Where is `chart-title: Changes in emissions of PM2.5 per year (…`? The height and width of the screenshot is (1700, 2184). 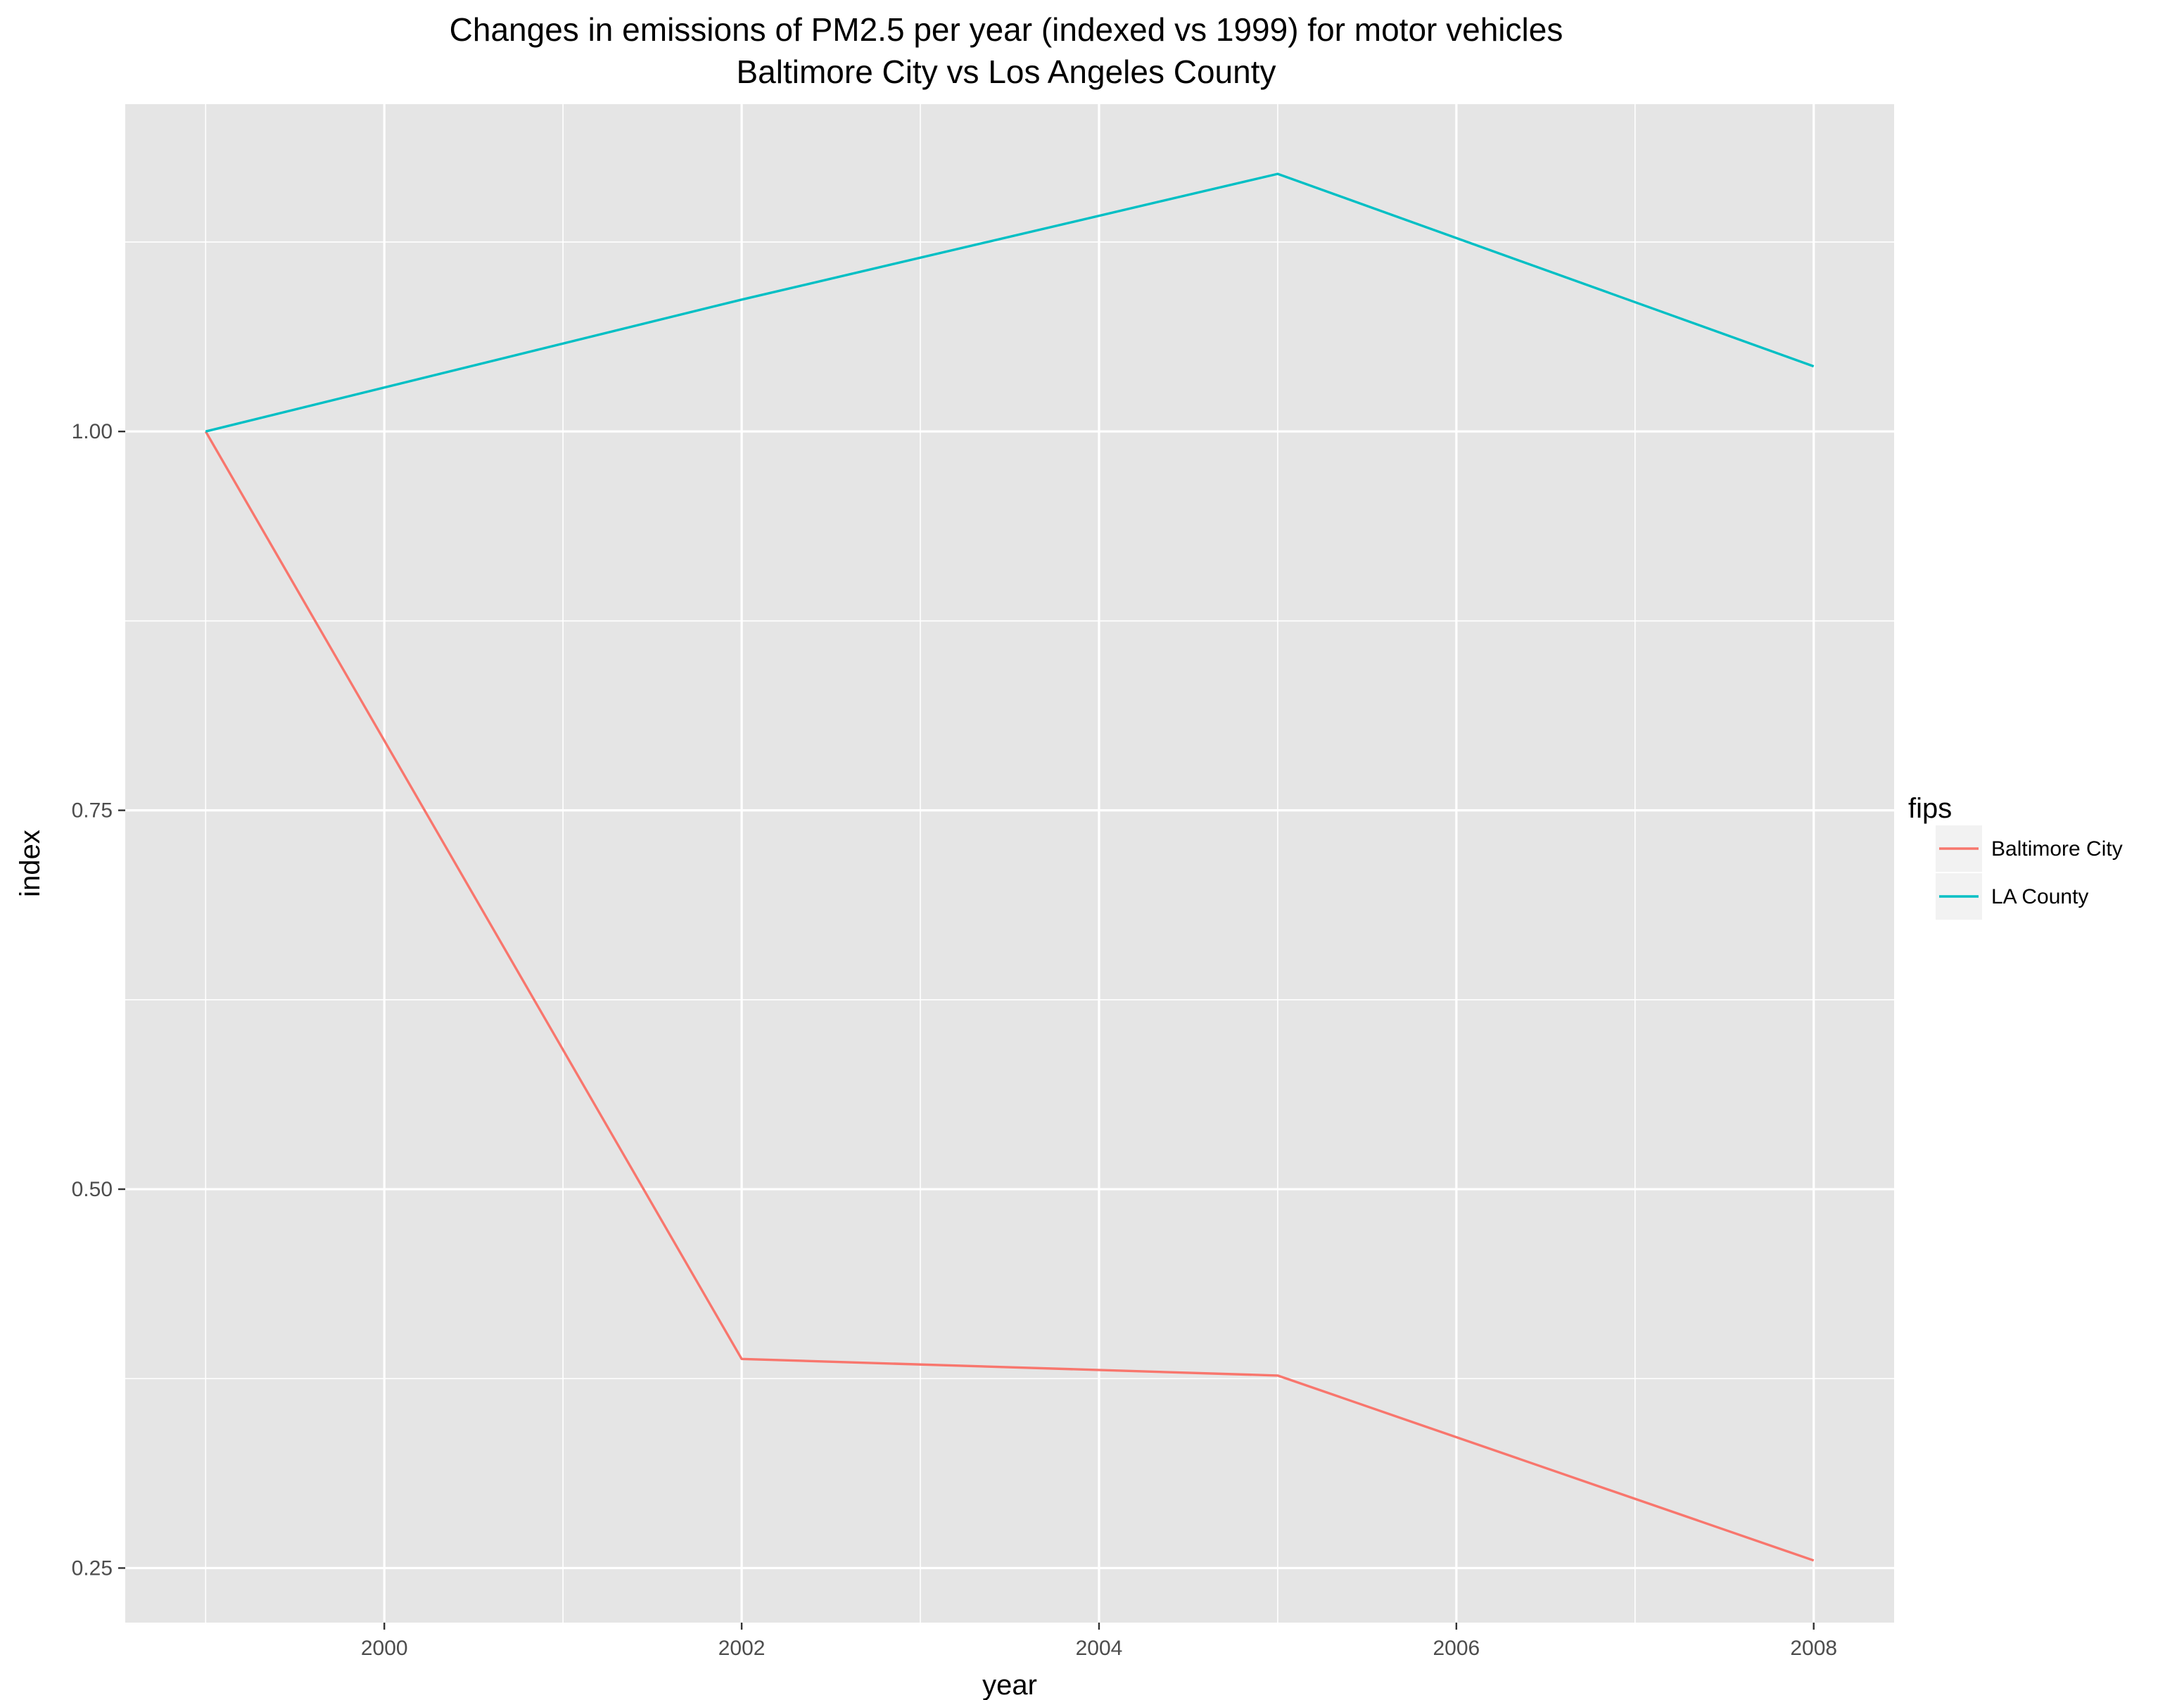
chart-title: Changes in emissions of PM2.5 per year (… is located at coordinates (1007, 29).